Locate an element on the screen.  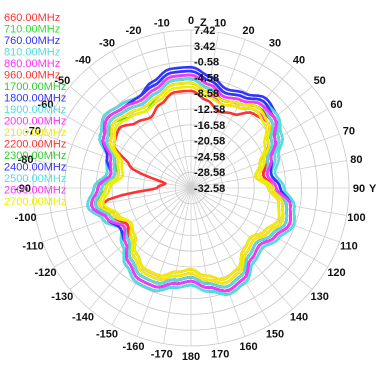
legend-entry: 2100.00MHz is located at coordinates (35, 133).